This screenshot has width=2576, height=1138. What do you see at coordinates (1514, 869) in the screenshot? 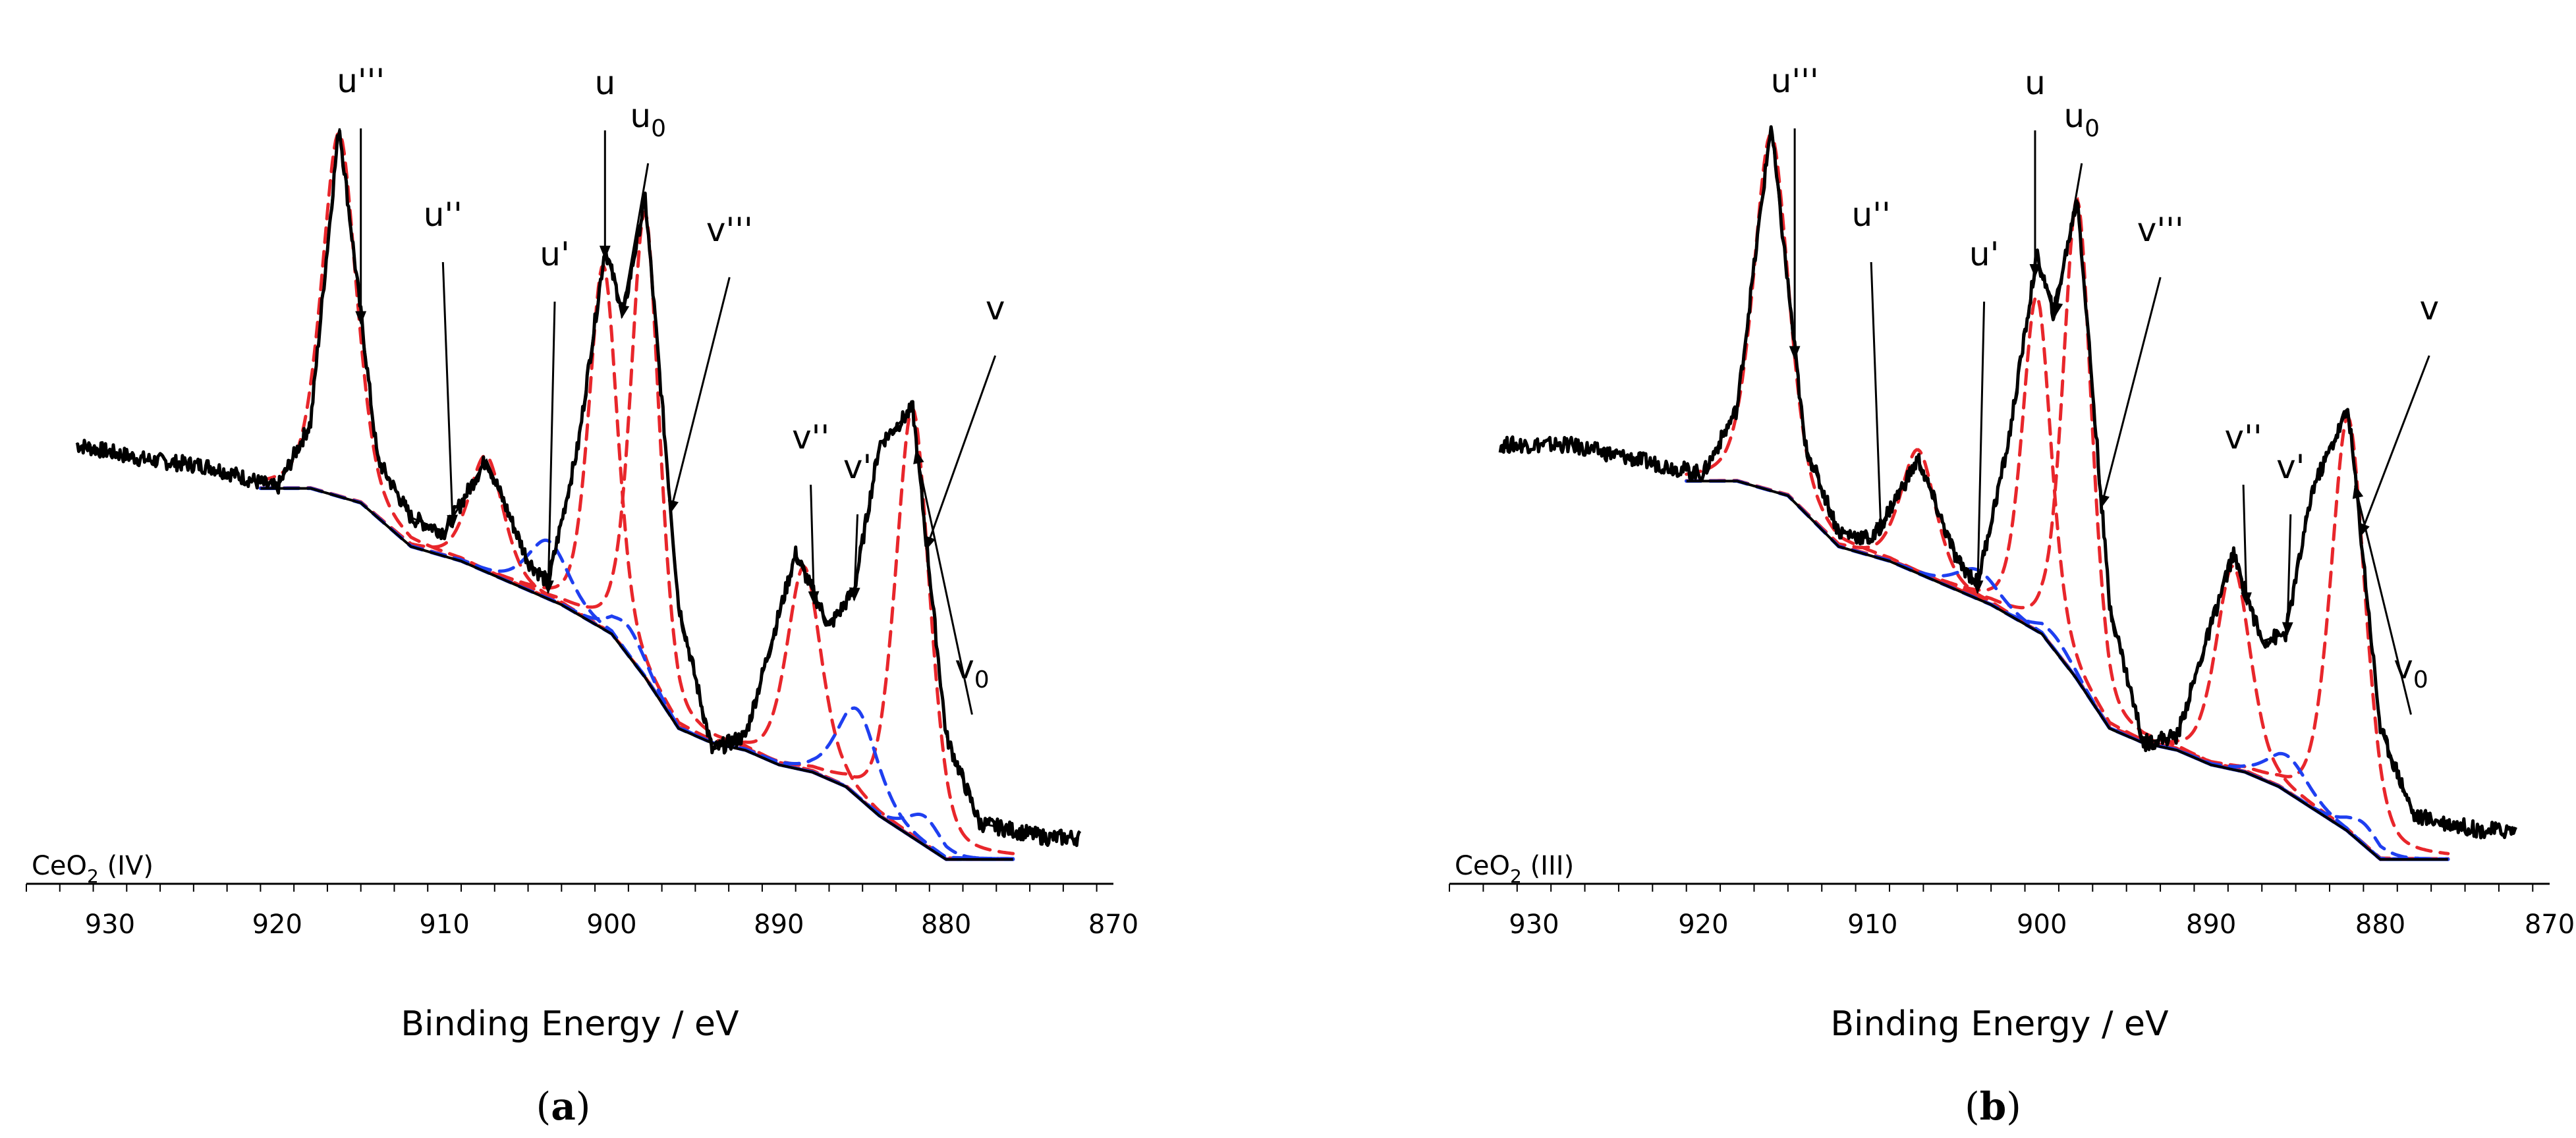
I see `sample-label: CeO2 (III)` at bounding box center [1514, 869].